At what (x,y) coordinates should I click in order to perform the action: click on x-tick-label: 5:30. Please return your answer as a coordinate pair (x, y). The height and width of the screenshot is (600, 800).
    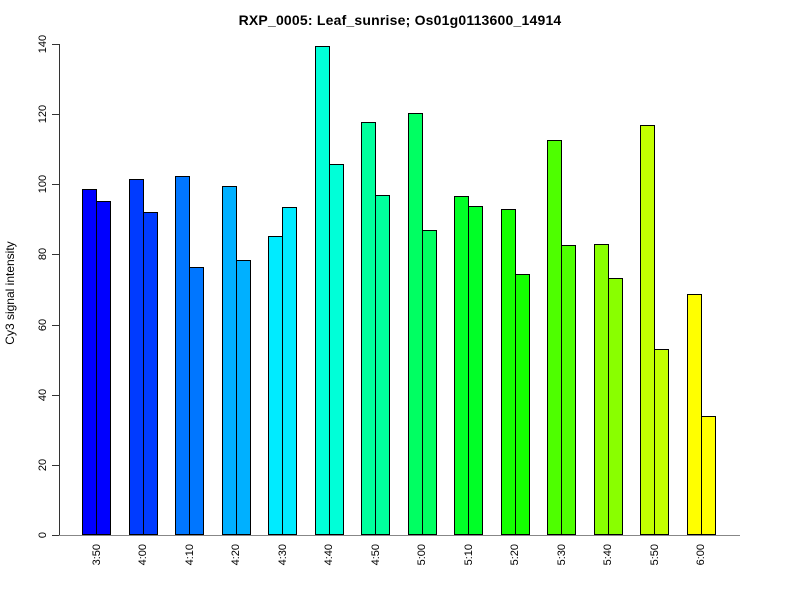
    Looking at the image, I should click on (562, 555).